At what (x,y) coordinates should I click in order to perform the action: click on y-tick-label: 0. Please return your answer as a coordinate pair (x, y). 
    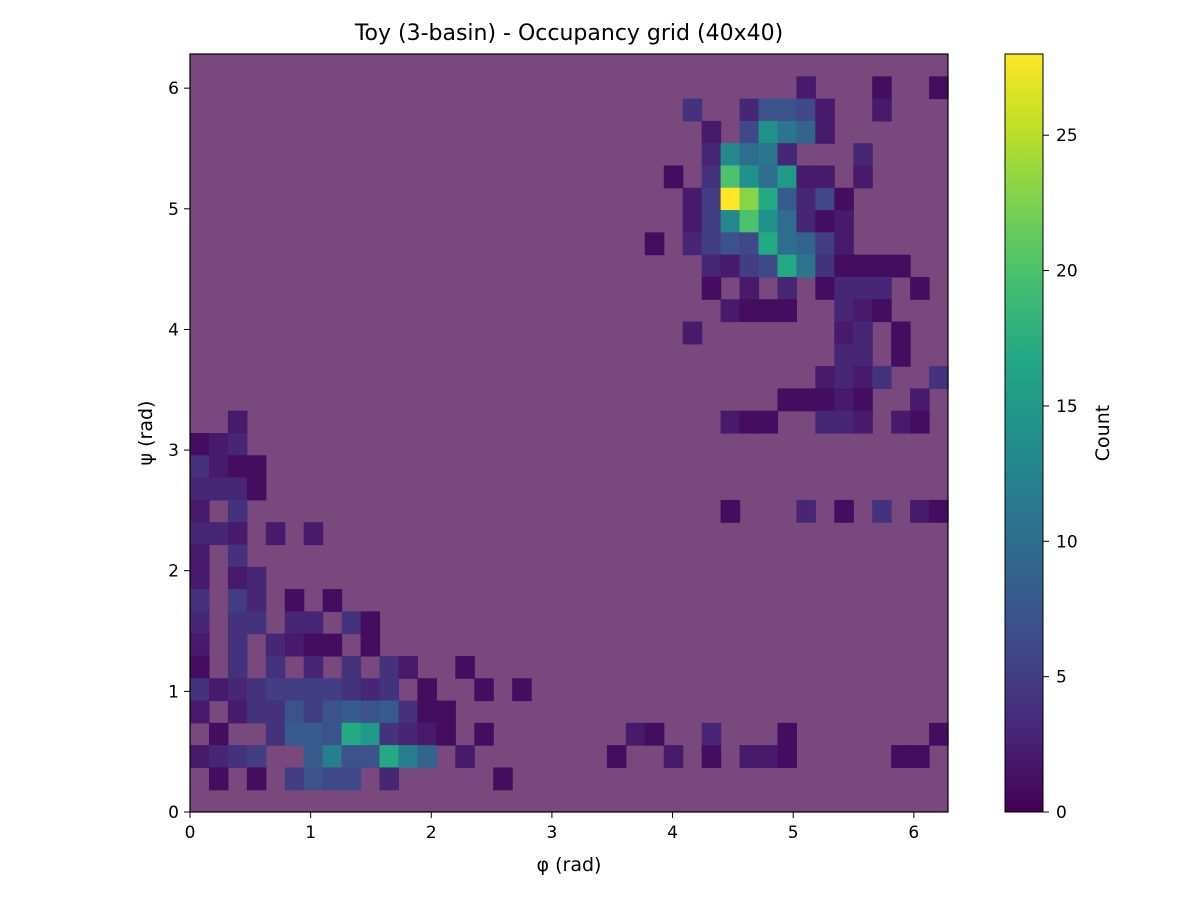
    Looking at the image, I should click on (173, 813).